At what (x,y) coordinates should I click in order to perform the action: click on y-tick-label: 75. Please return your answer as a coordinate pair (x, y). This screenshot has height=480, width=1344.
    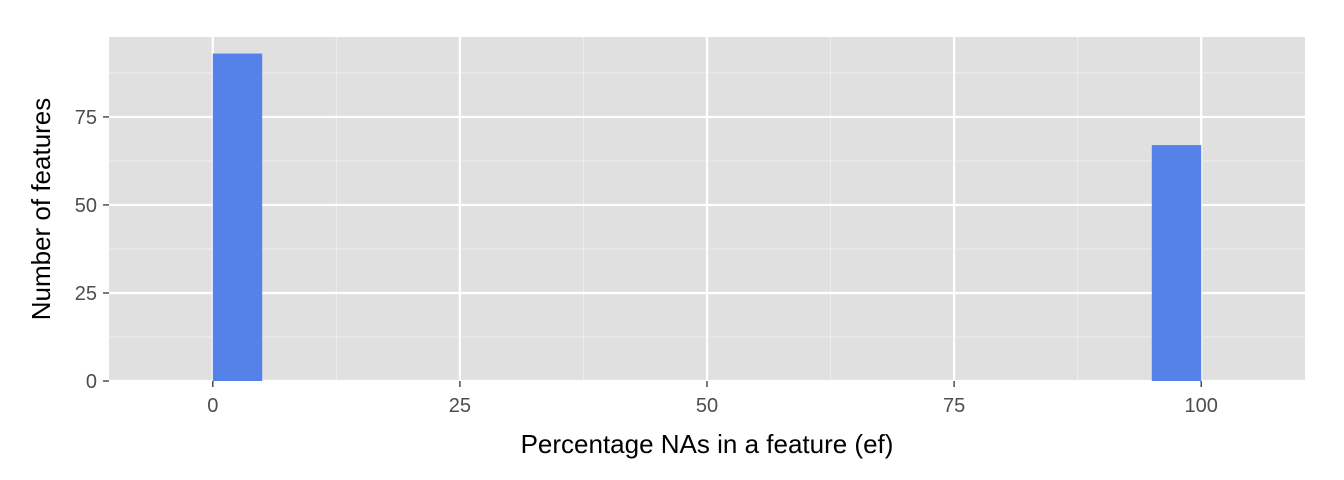
    Looking at the image, I should click on (86, 118).